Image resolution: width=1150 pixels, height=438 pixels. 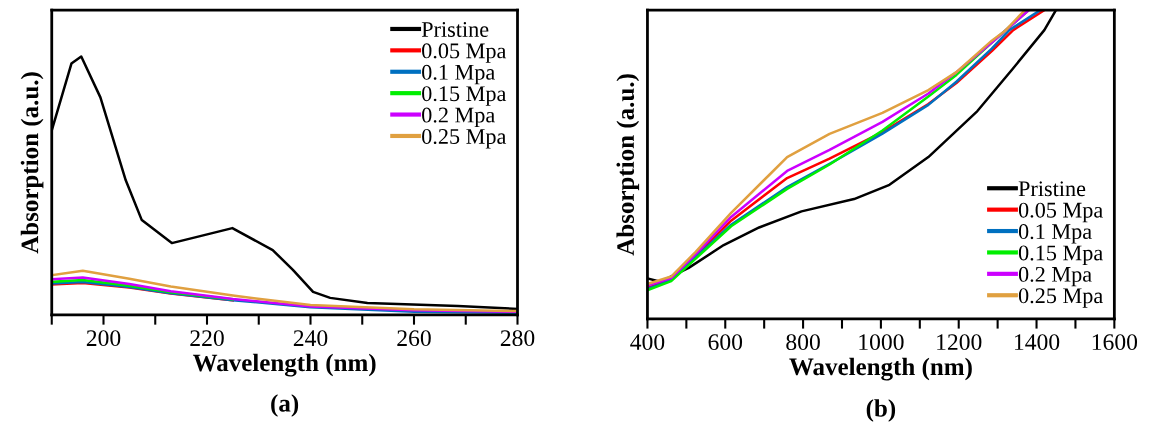 I want to click on text: (a), so click(x=285, y=405).